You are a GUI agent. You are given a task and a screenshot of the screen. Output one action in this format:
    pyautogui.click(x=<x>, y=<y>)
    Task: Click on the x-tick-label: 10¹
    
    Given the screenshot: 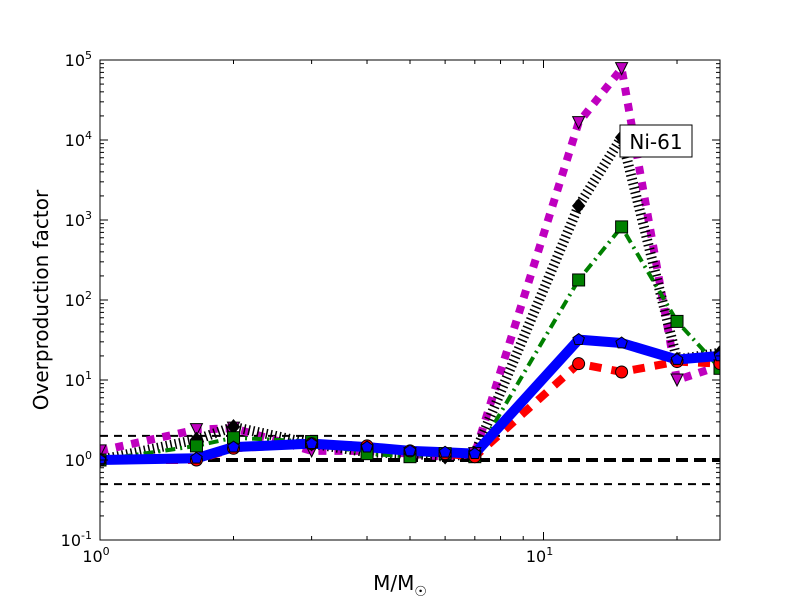 What is the action you would take?
    pyautogui.click(x=539, y=555)
    